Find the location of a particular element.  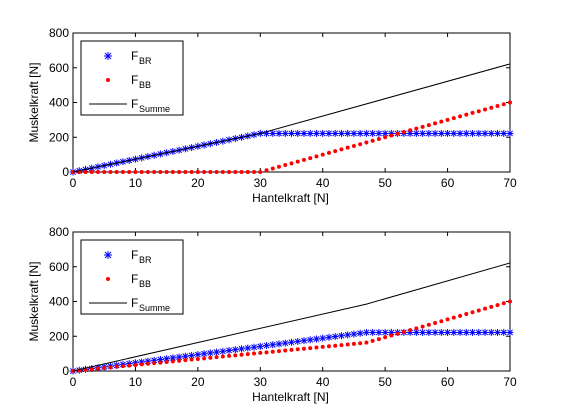

legend-label-subscript: BB is located at coordinates (145, 284).